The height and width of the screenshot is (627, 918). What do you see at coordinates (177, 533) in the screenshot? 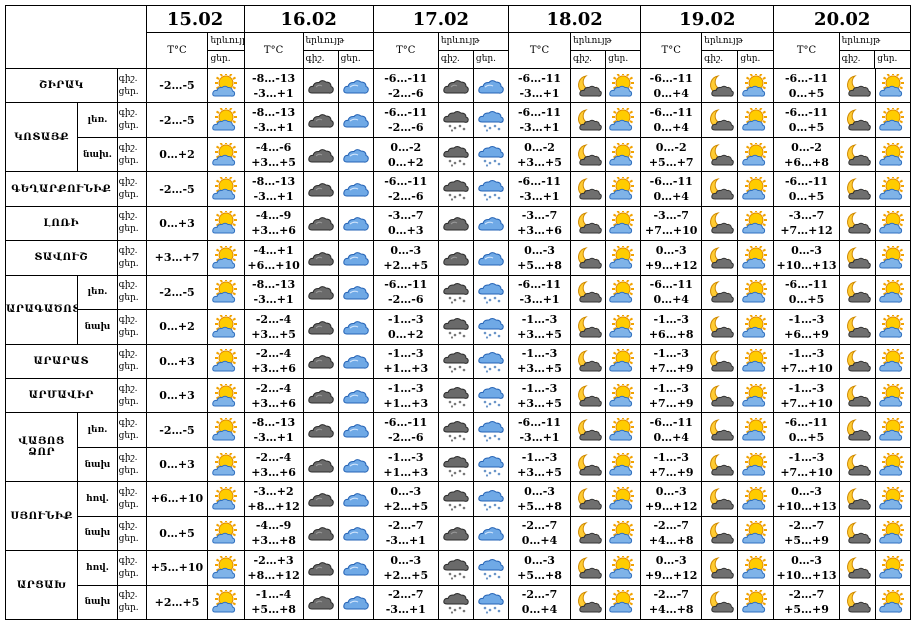
I see `temperature-range: 0…+5` at bounding box center [177, 533].